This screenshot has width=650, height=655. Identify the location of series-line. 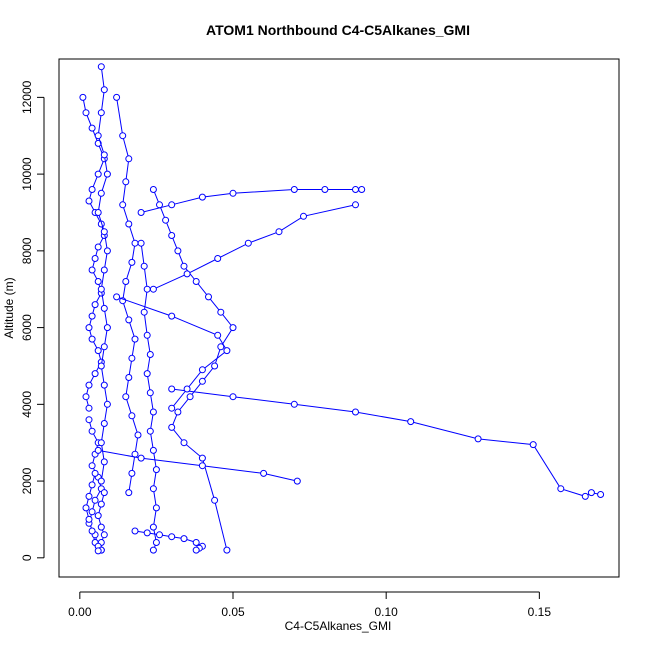
(251, 201).